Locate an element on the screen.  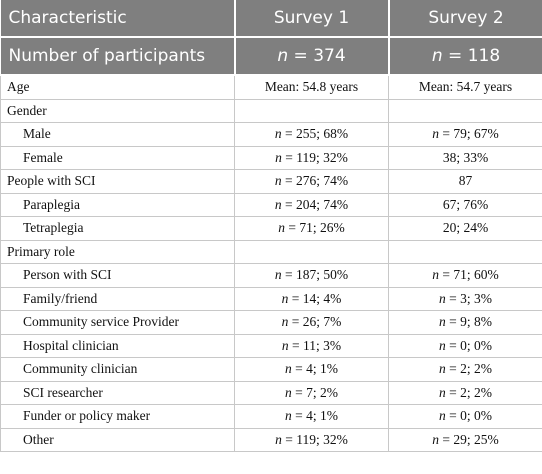
table-row: Funder or policy maker n = 4; 1% n = 0; 0% is located at coordinates (271, 416).